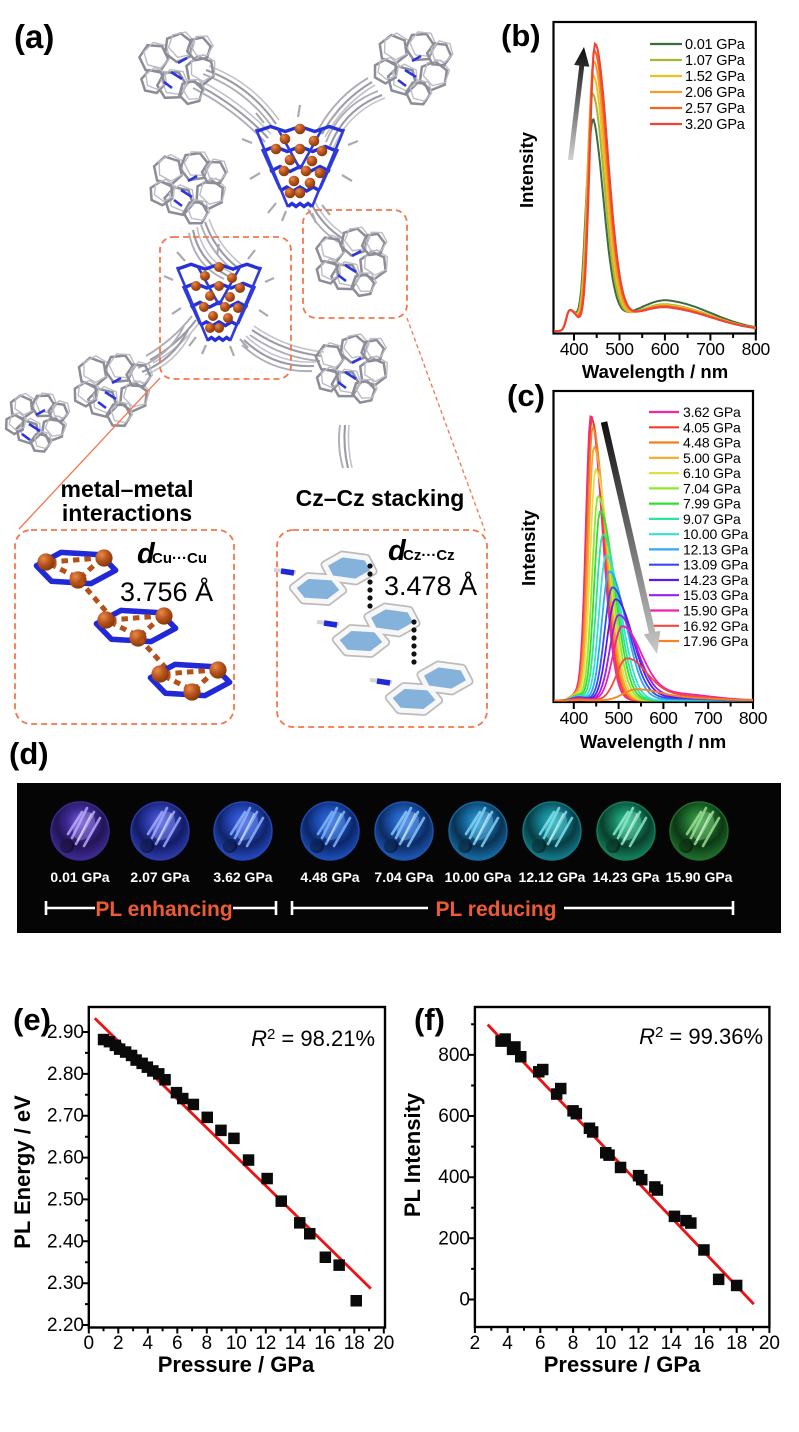  I want to click on svg-text: (c), so click(526, 395).